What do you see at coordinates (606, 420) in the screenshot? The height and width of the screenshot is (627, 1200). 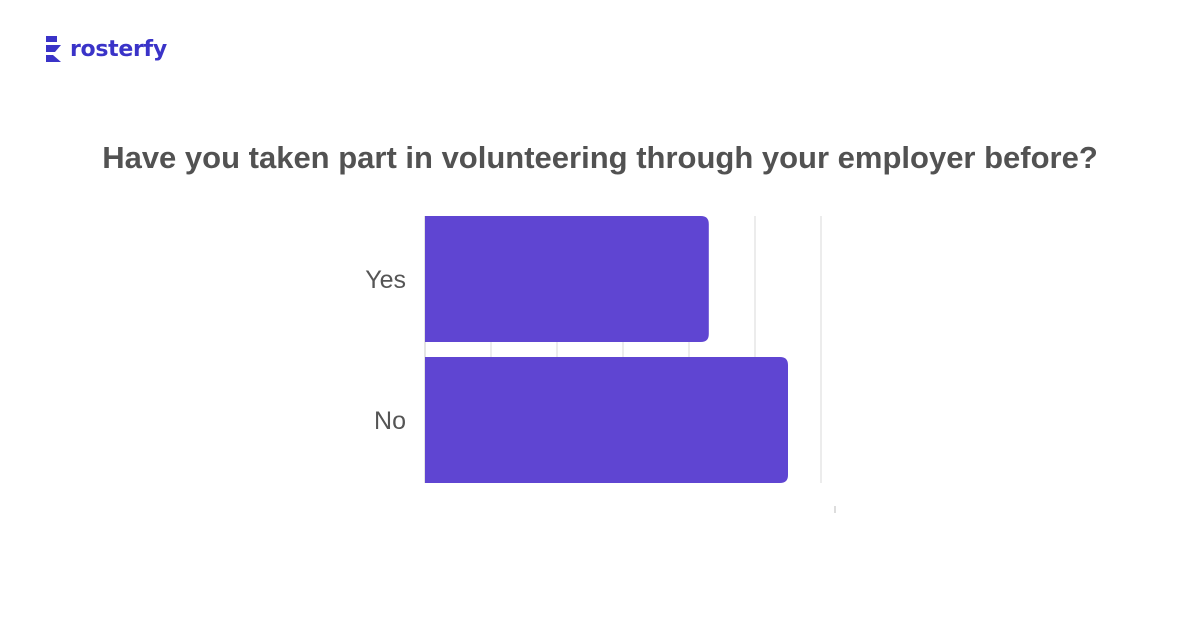 I see `bar-no` at bounding box center [606, 420].